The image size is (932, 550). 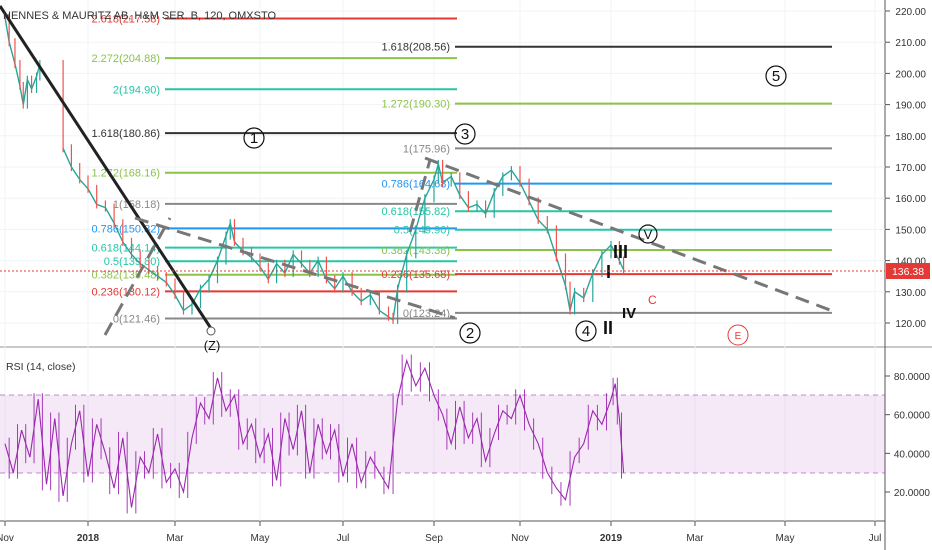 I want to click on time-label: 2019, so click(x=611, y=538).